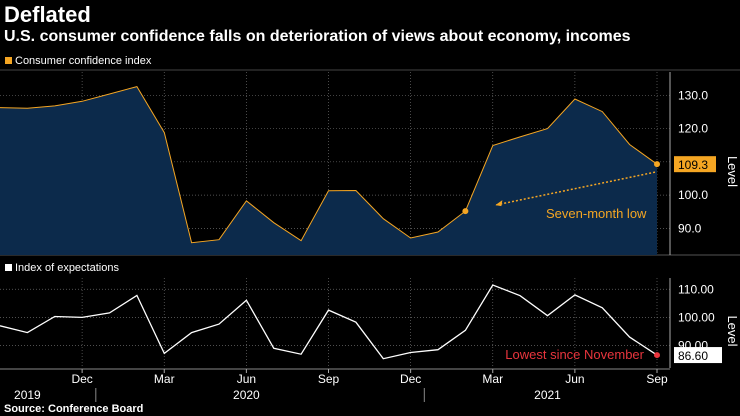 This screenshot has width=740, height=416. I want to click on chart-title: Deflated, so click(47, 14).